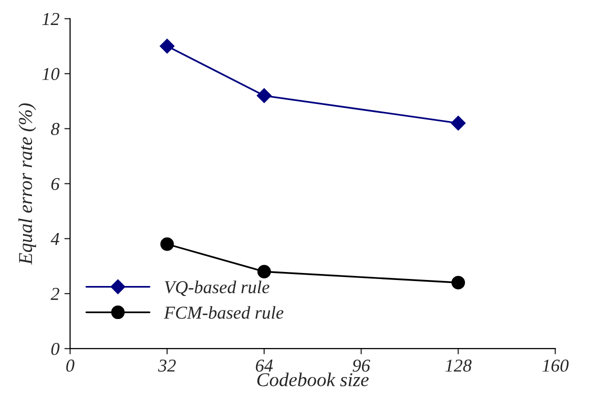 This screenshot has width=599, height=415. Describe the element at coordinates (55, 239) in the screenshot. I see `y-tick-label: 4` at that location.